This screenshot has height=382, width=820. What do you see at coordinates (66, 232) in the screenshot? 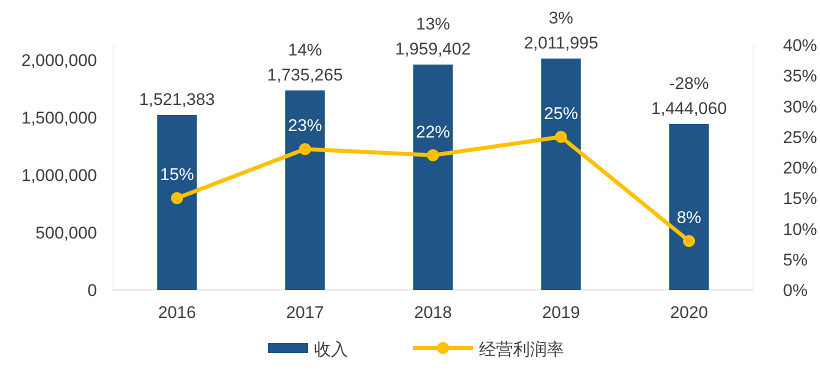
I see `y-tick-label: 500,000` at bounding box center [66, 232].